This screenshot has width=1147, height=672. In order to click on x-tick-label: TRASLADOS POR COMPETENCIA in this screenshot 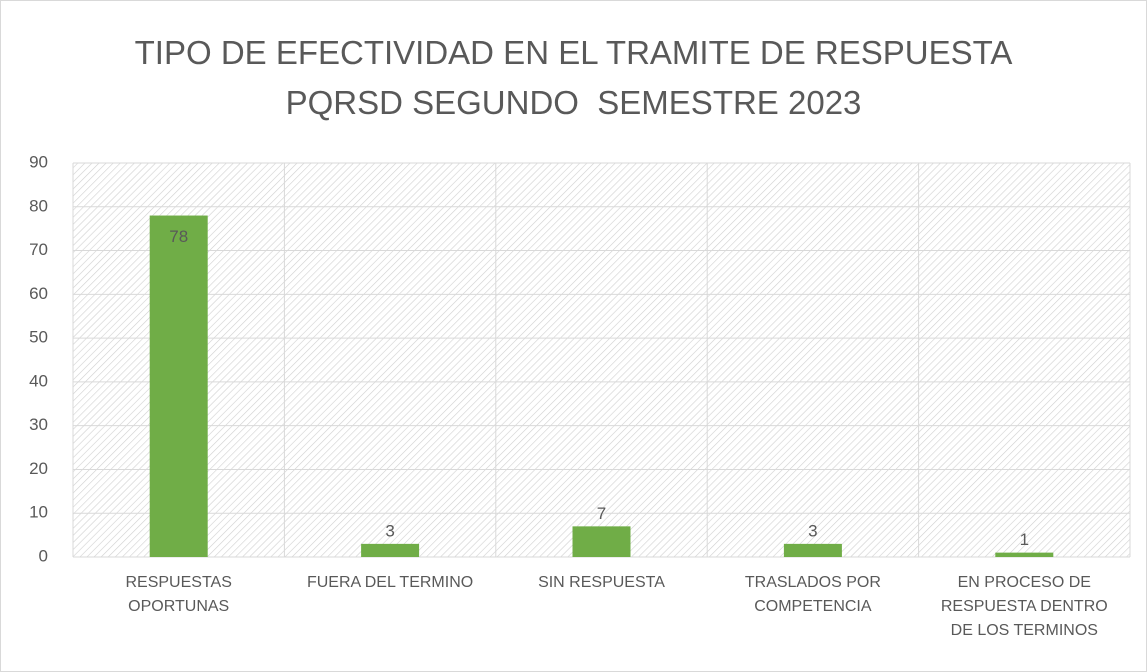, I will do `click(812, 594)`.